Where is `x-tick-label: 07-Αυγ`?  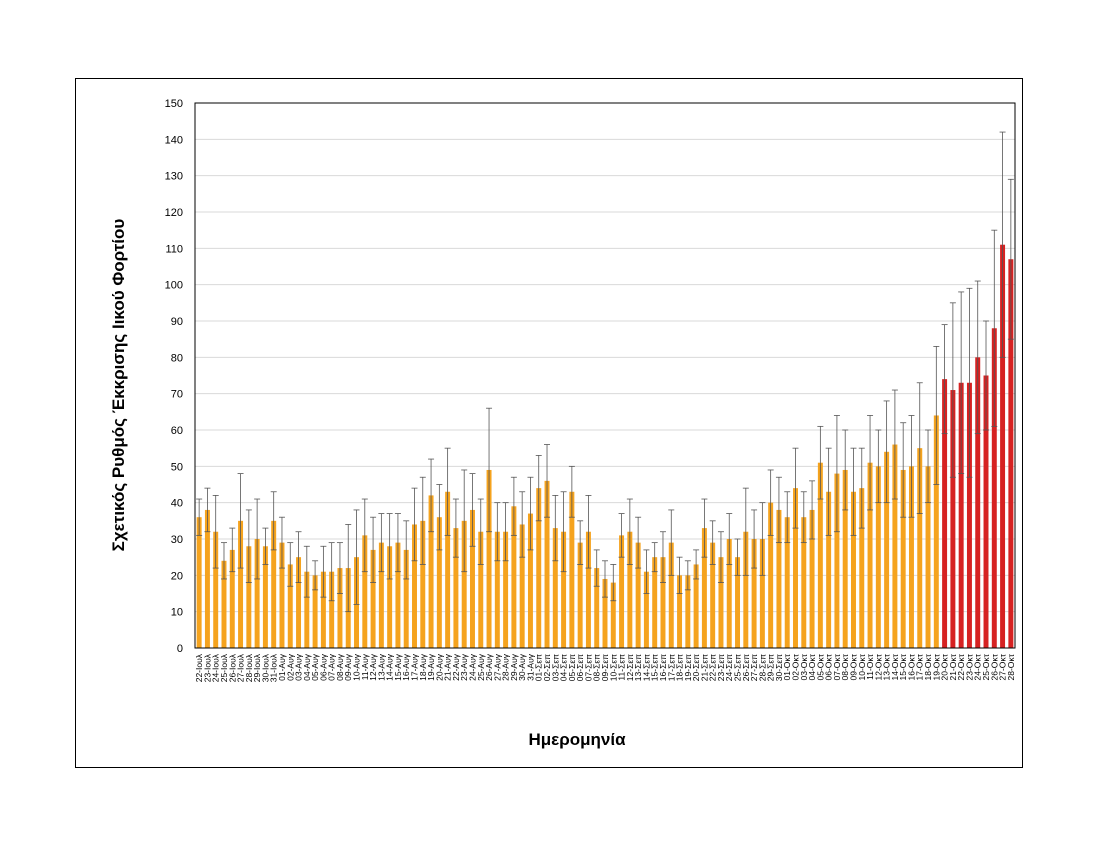 x-tick-label: 07-Αυγ is located at coordinates (332, 667).